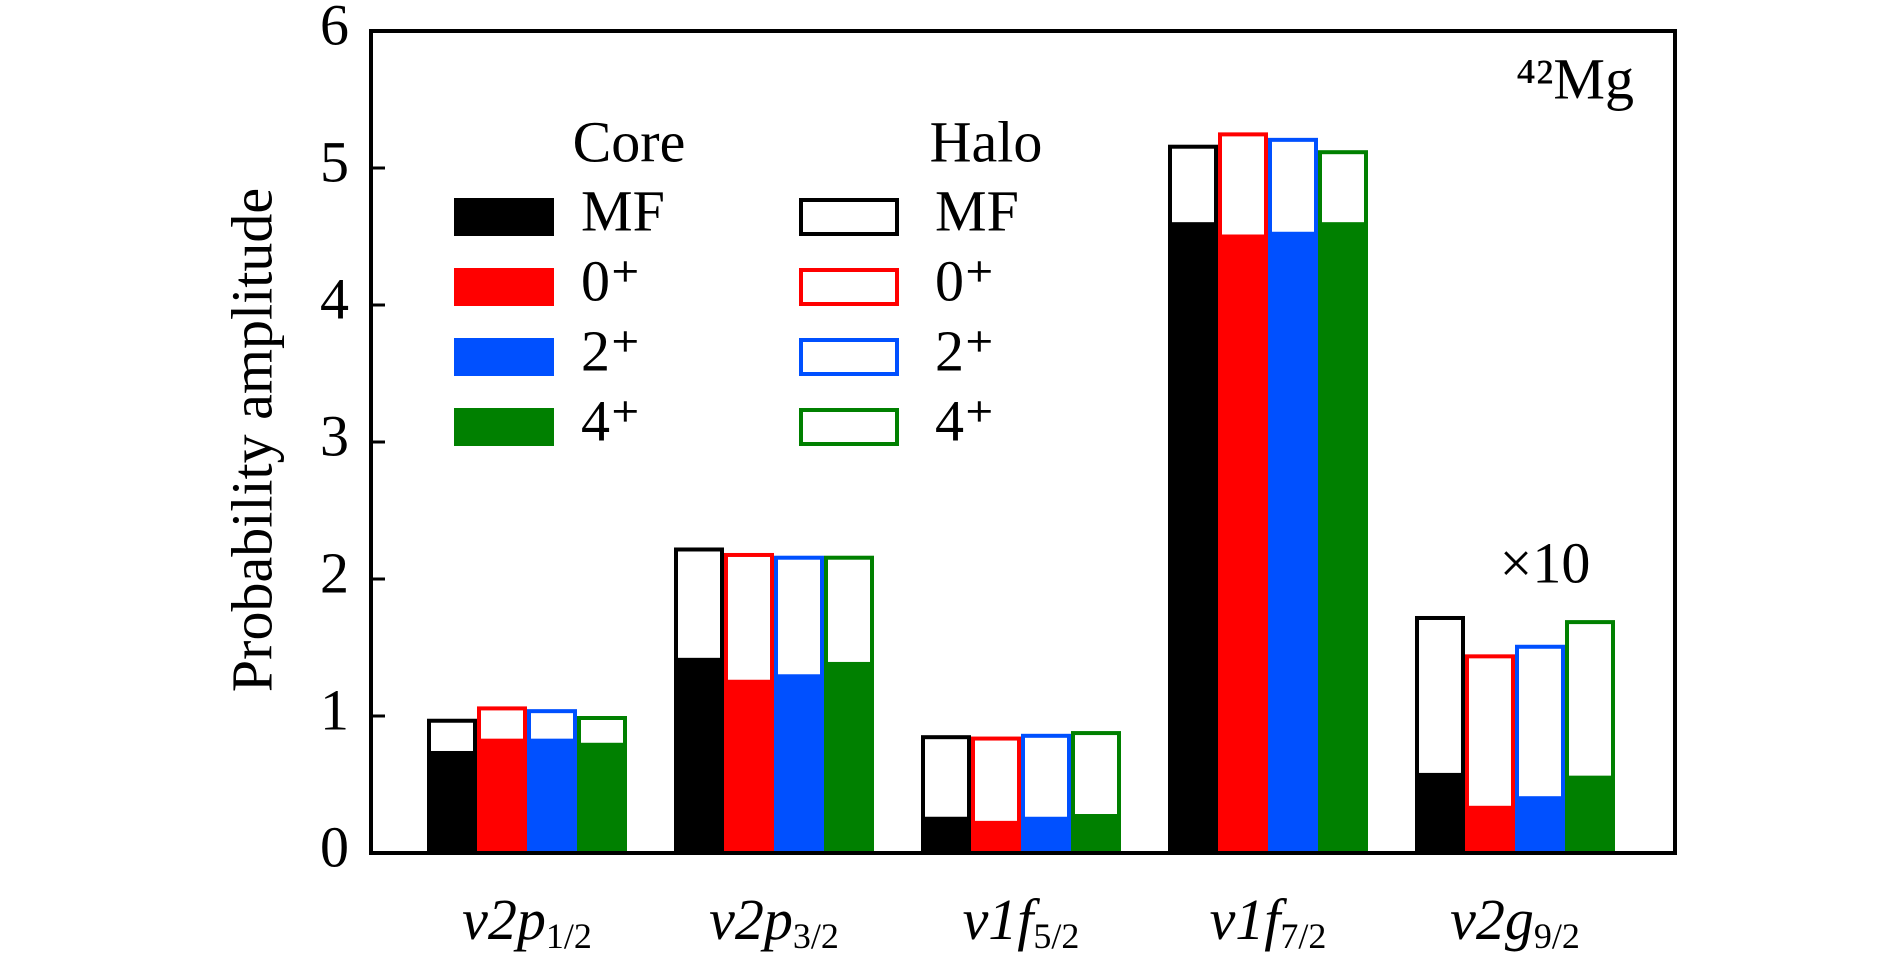  I want to click on x-tick-label: v2p1/2, so click(527, 921).